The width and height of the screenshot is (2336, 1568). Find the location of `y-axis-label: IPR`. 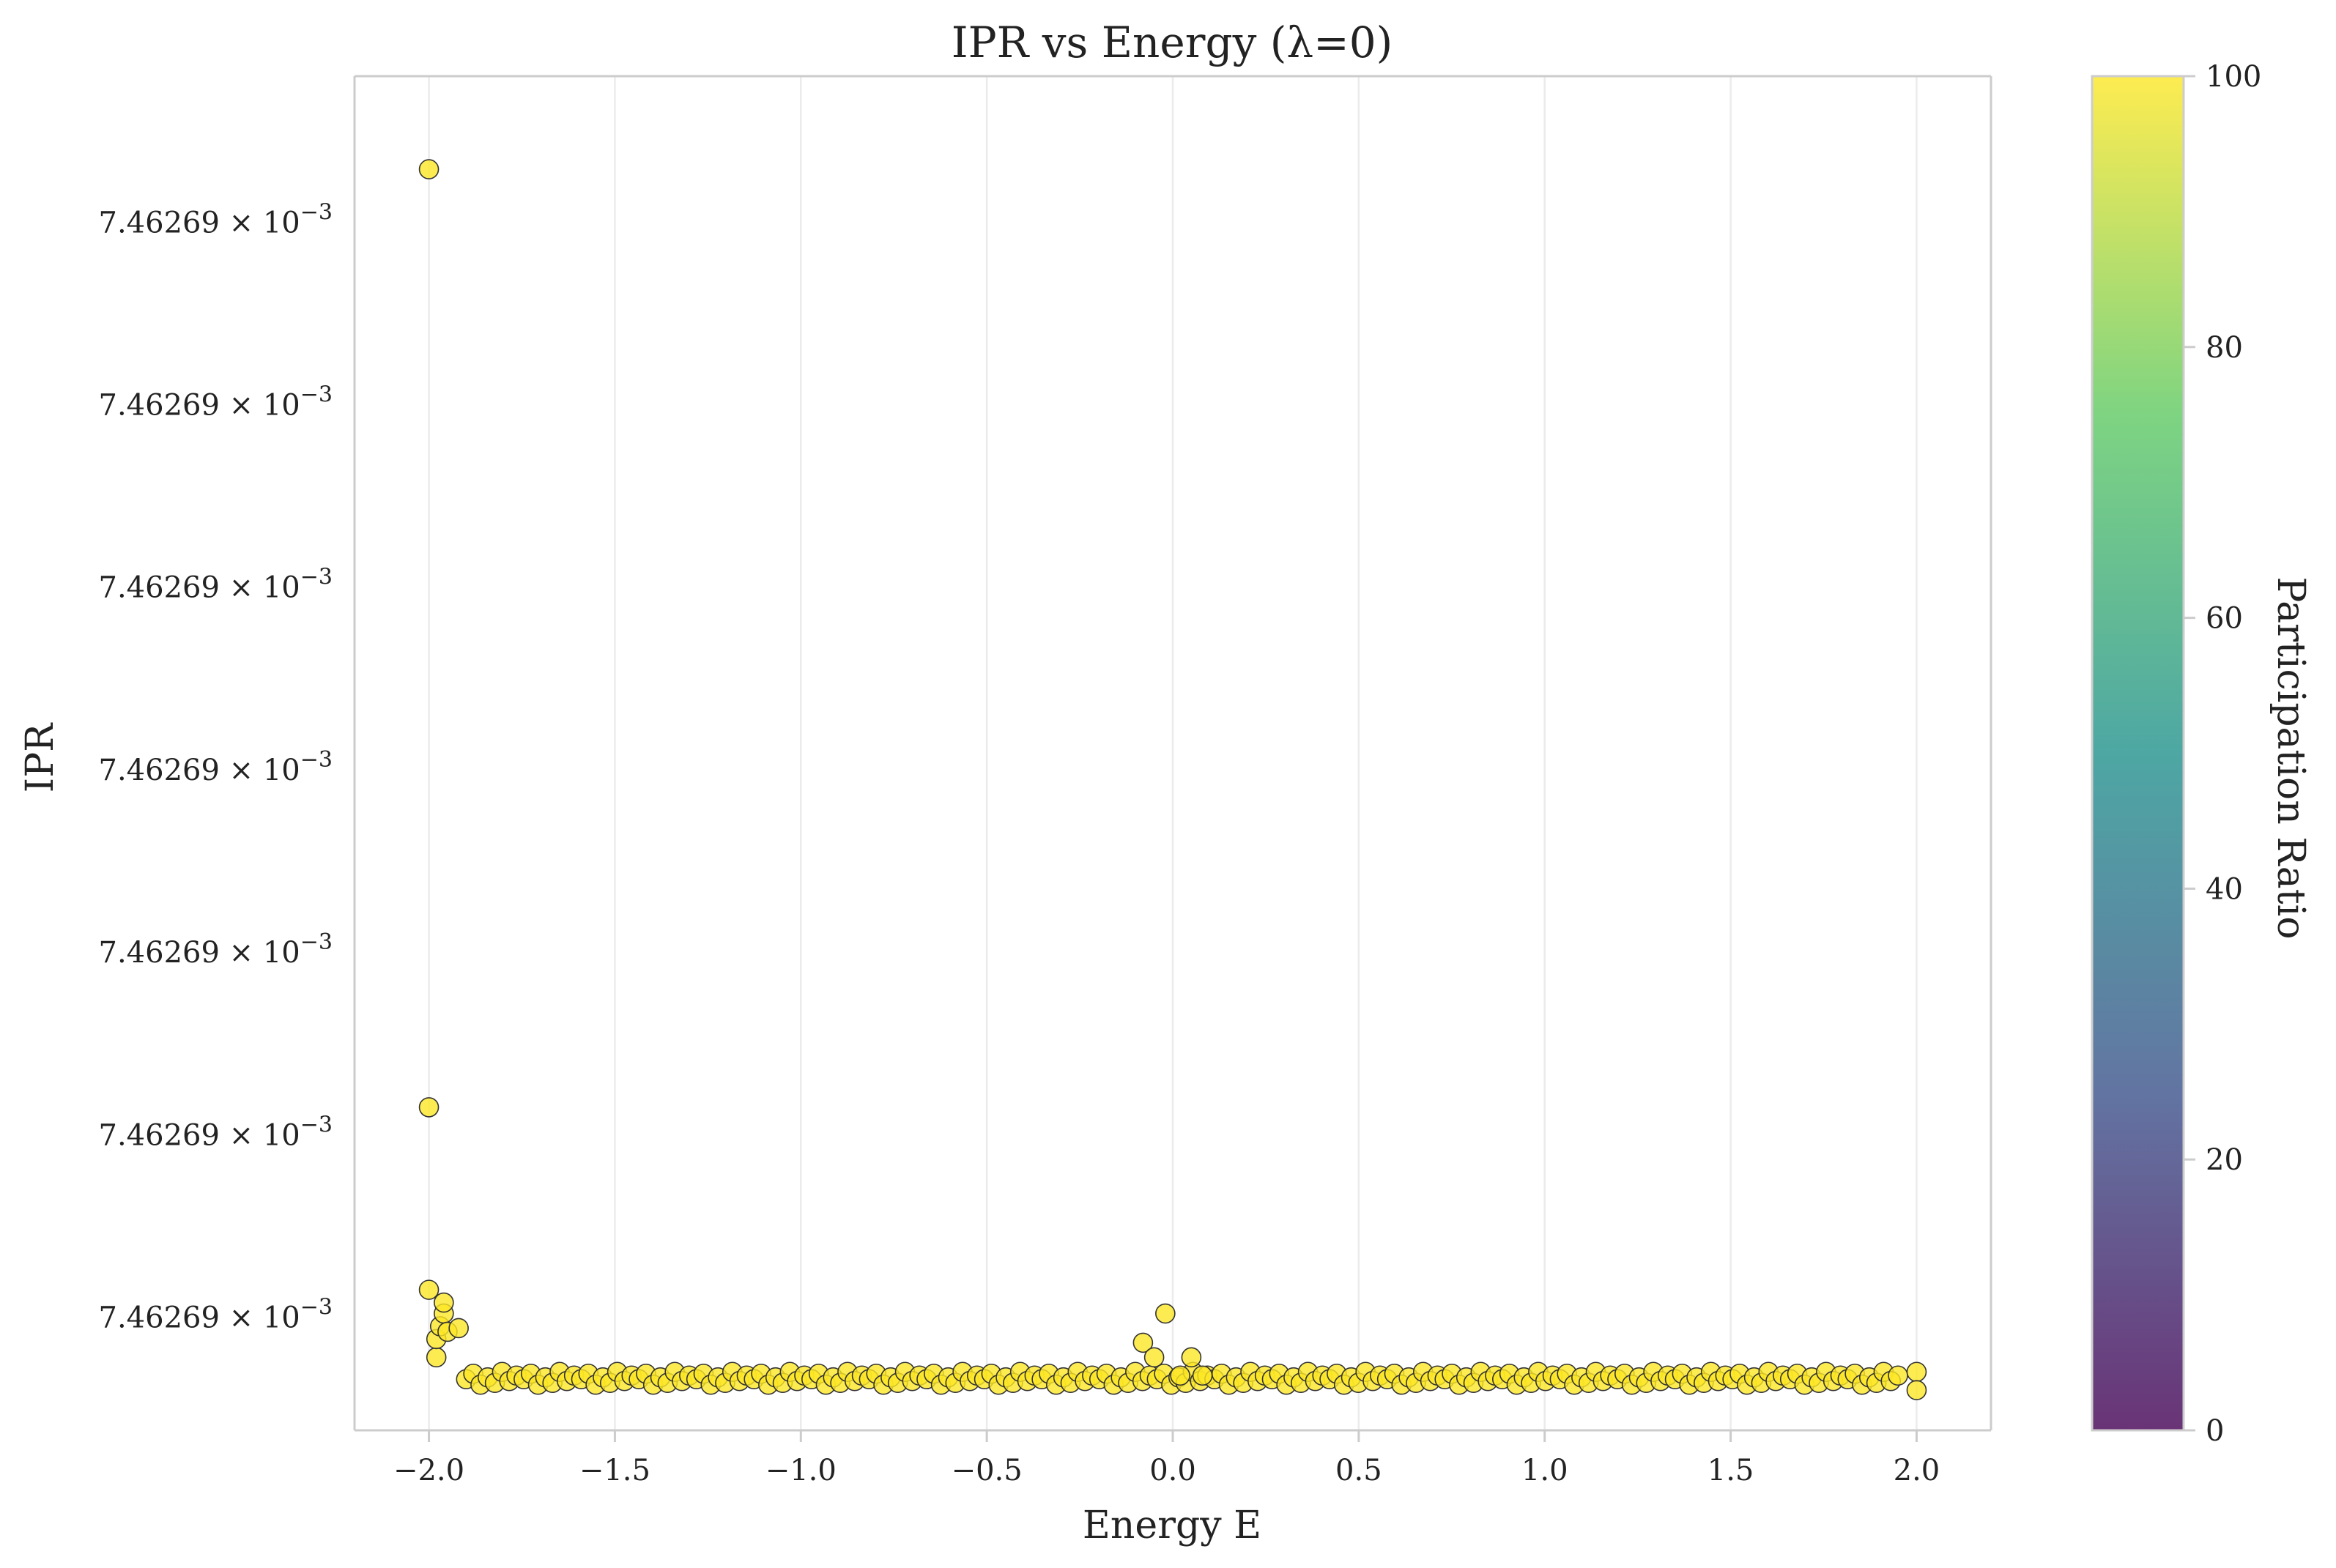

y-axis-label: IPR is located at coordinates (40, 757).